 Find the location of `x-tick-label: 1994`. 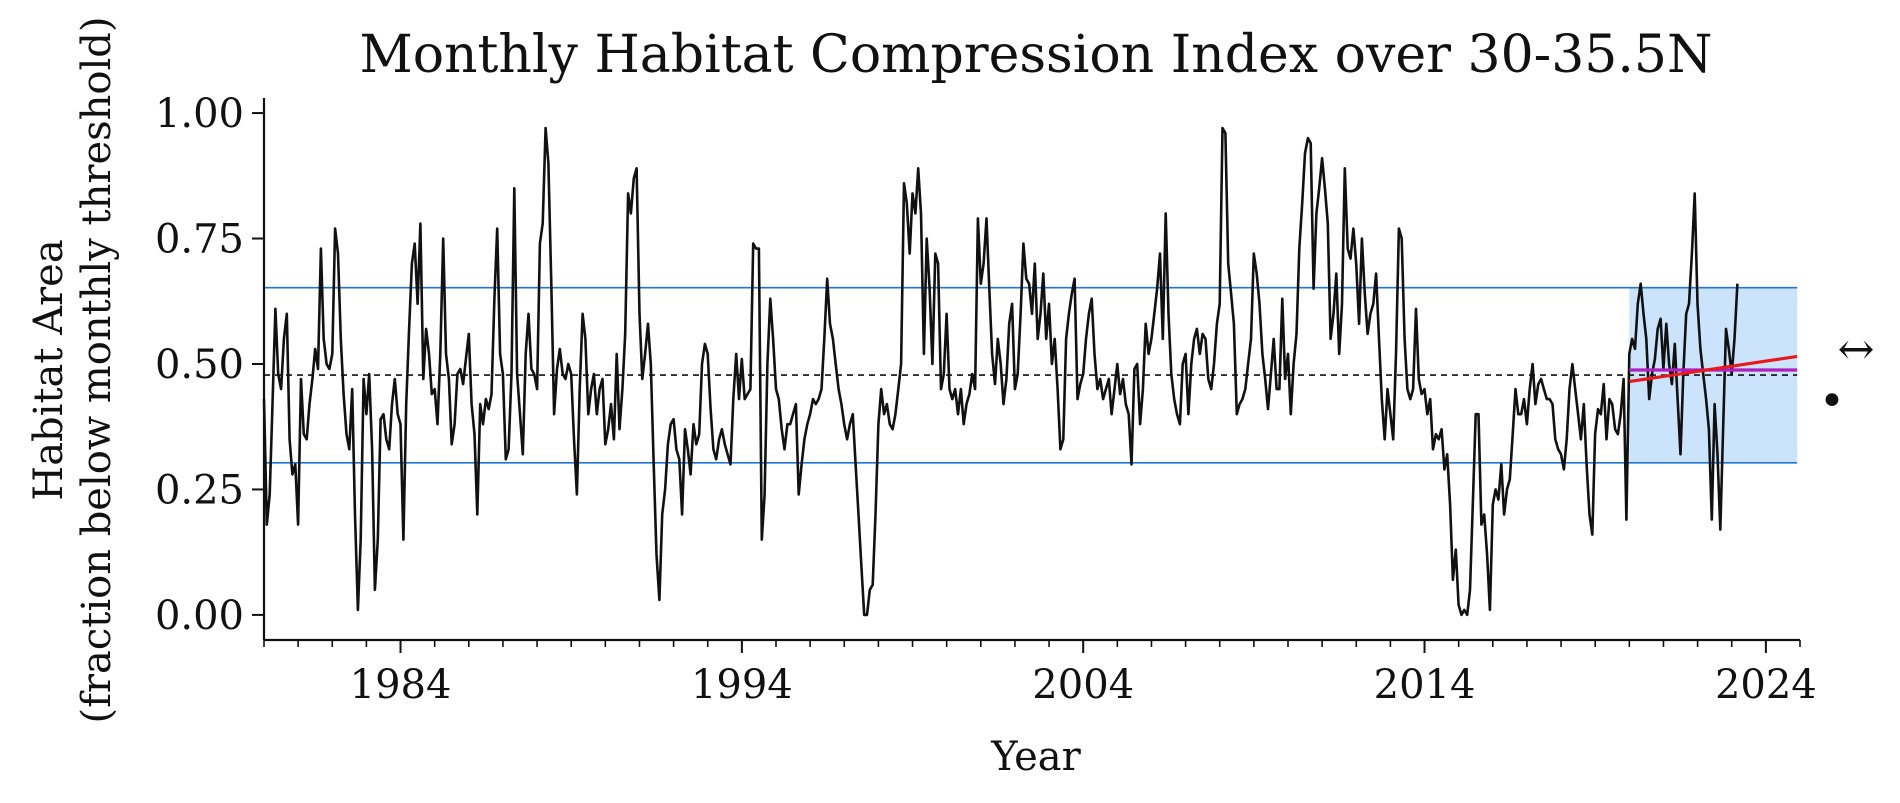

x-tick-label: 1994 is located at coordinates (742, 685).